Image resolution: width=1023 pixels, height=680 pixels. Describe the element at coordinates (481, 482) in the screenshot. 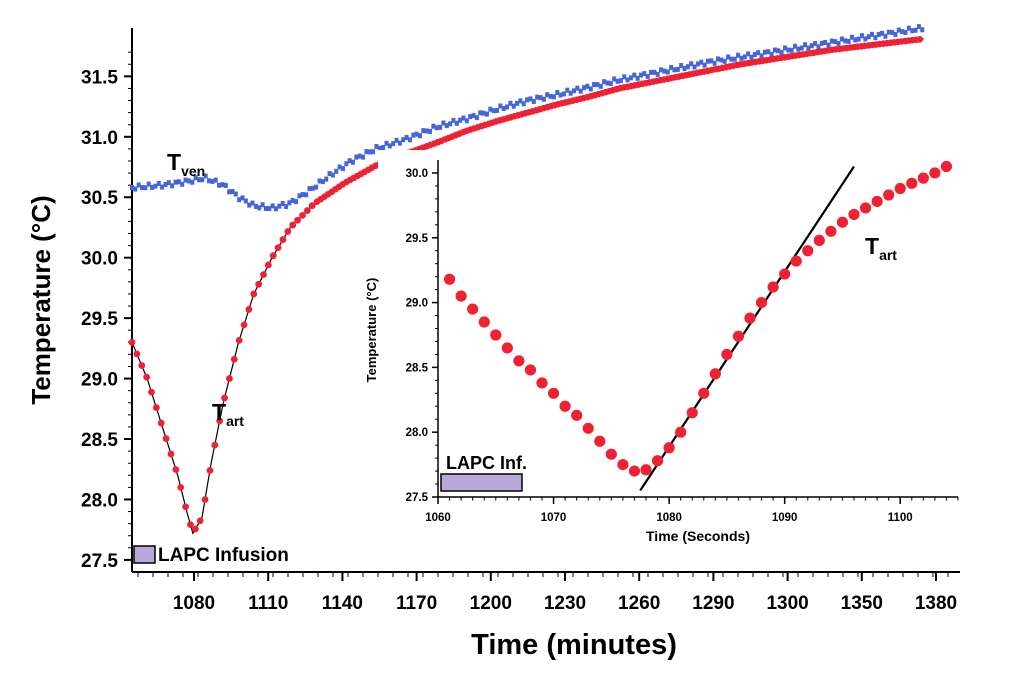

I see `inset-infusion-bar` at that location.